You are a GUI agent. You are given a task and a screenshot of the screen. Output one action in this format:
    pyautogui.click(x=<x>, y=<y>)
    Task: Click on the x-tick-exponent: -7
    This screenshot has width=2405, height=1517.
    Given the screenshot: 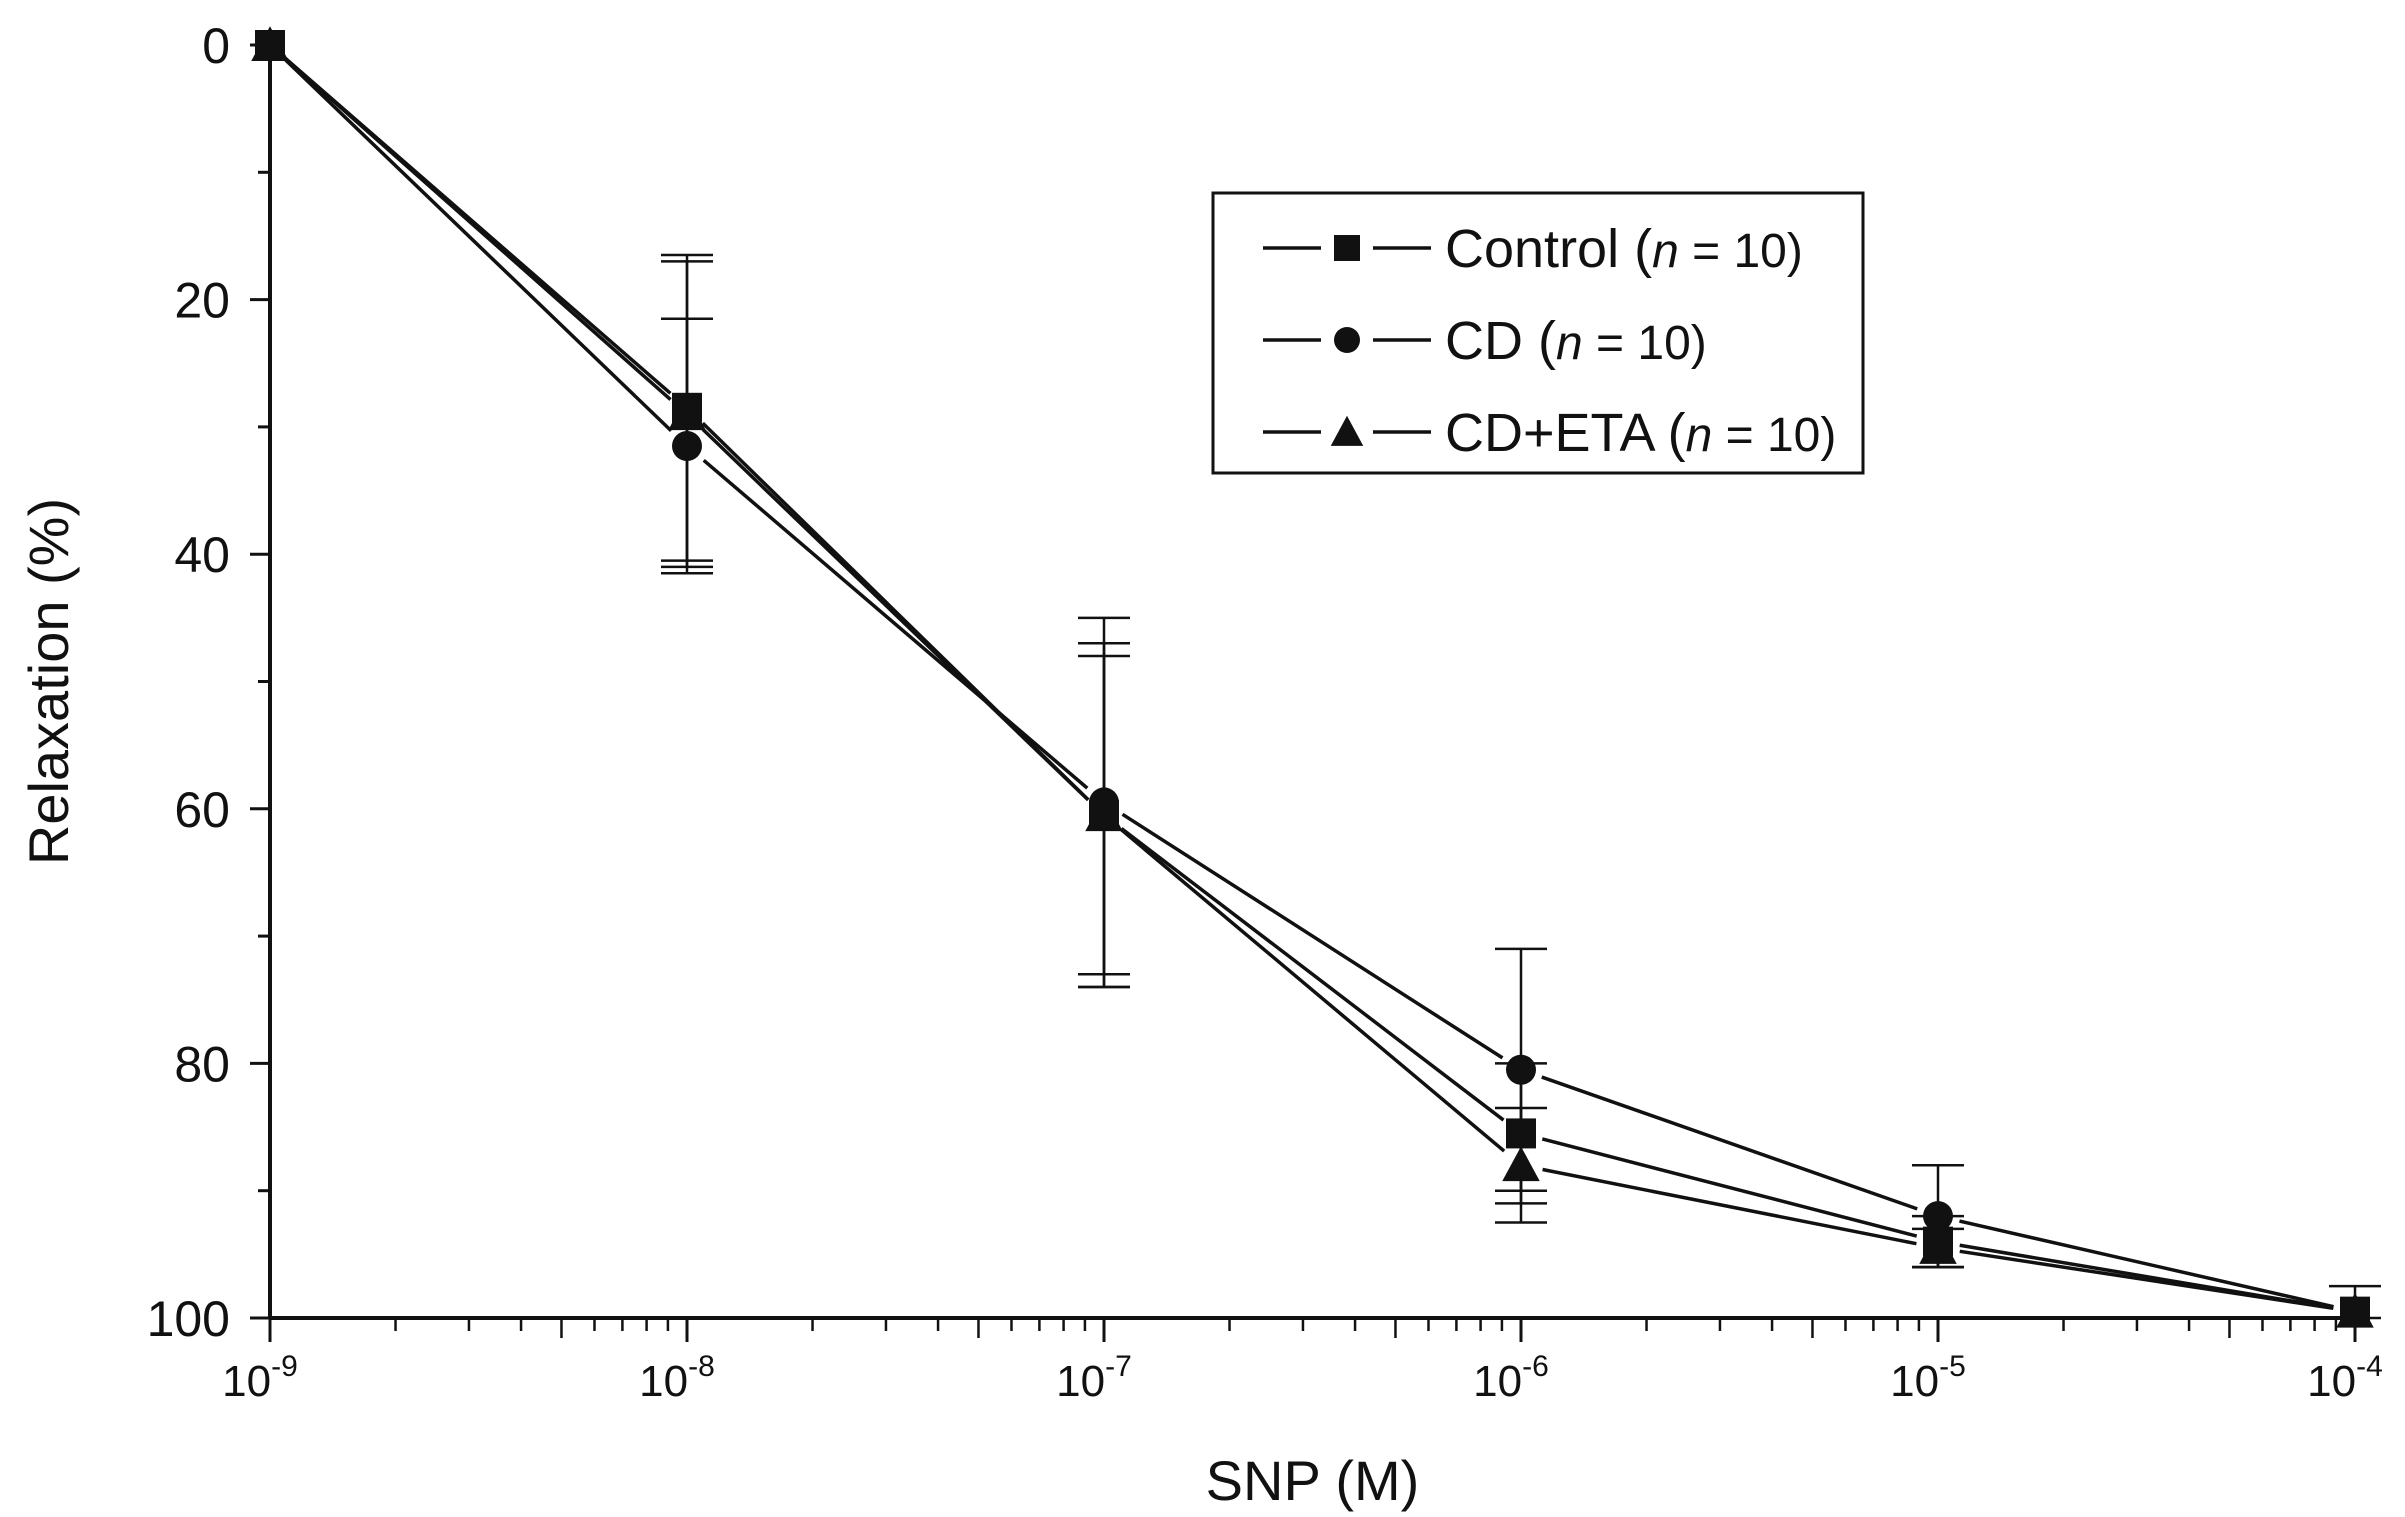 What is the action you would take?
    pyautogui.click(x=1118, y=1366)
    